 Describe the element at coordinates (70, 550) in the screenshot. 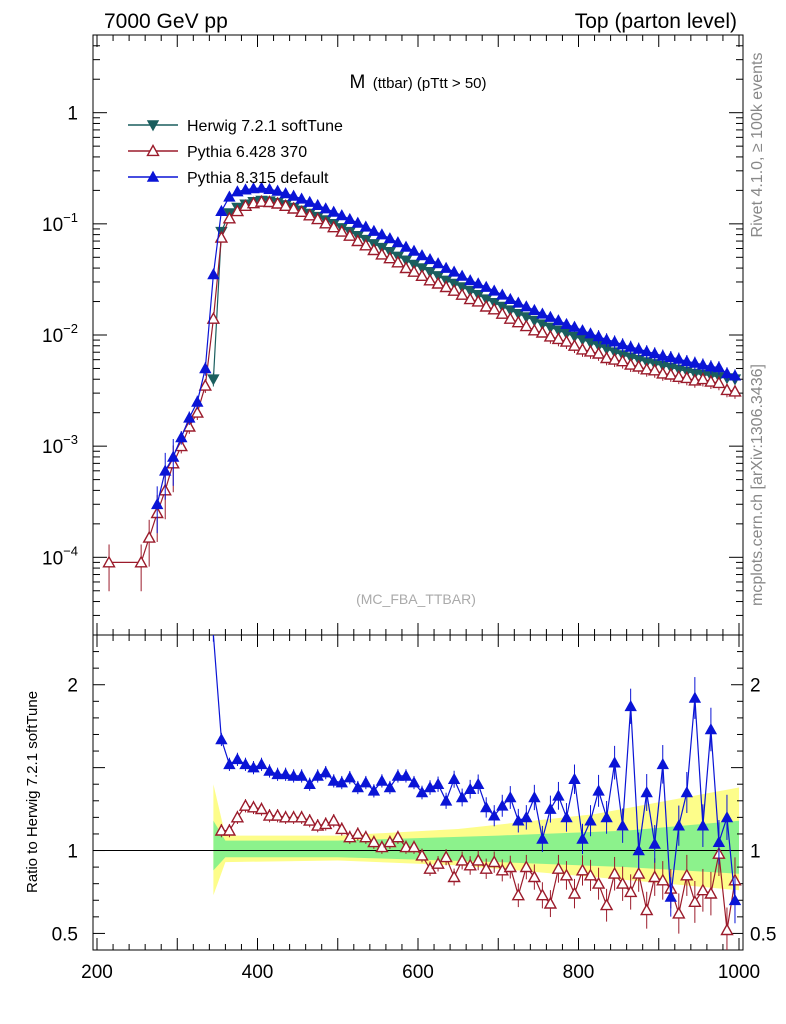

I see `y-tick-label-exponent: −4` at that location.